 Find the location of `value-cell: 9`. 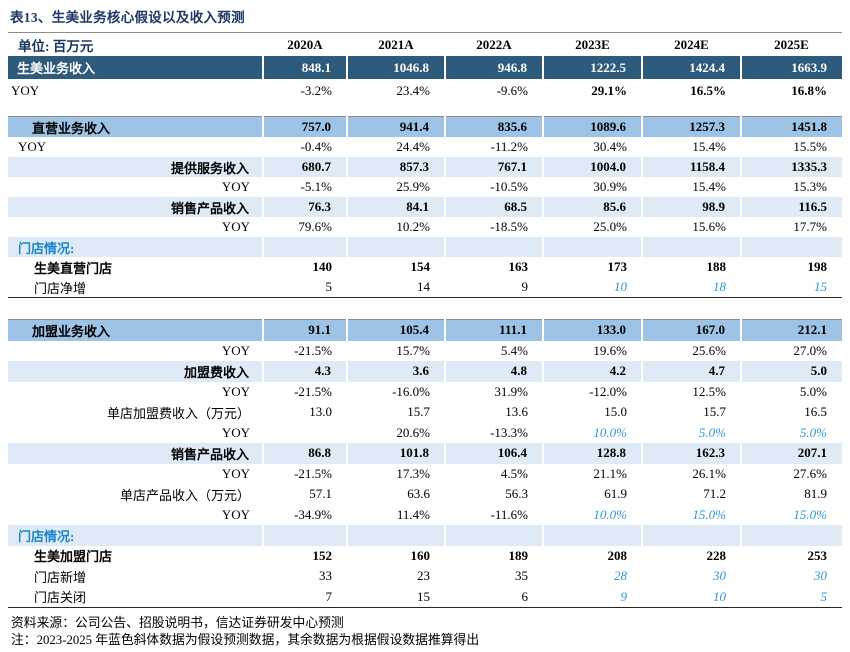

value-cell: 9 is located at coordinates (525, 286).